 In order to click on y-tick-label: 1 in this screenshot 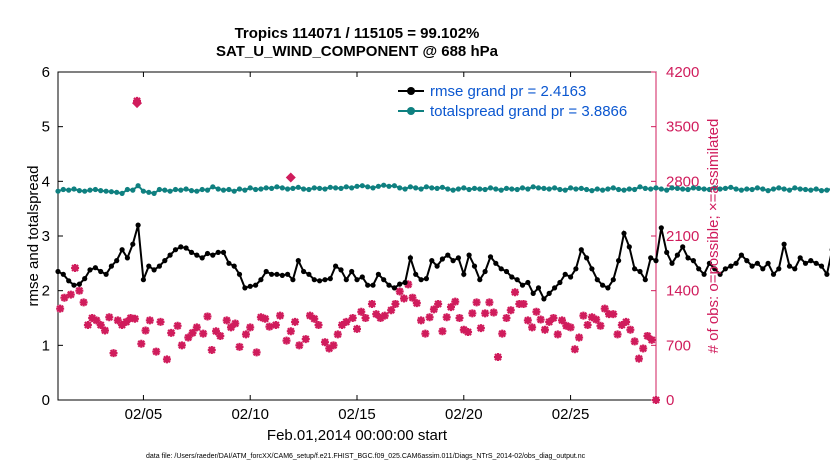, I will do `click(46, 345)`.